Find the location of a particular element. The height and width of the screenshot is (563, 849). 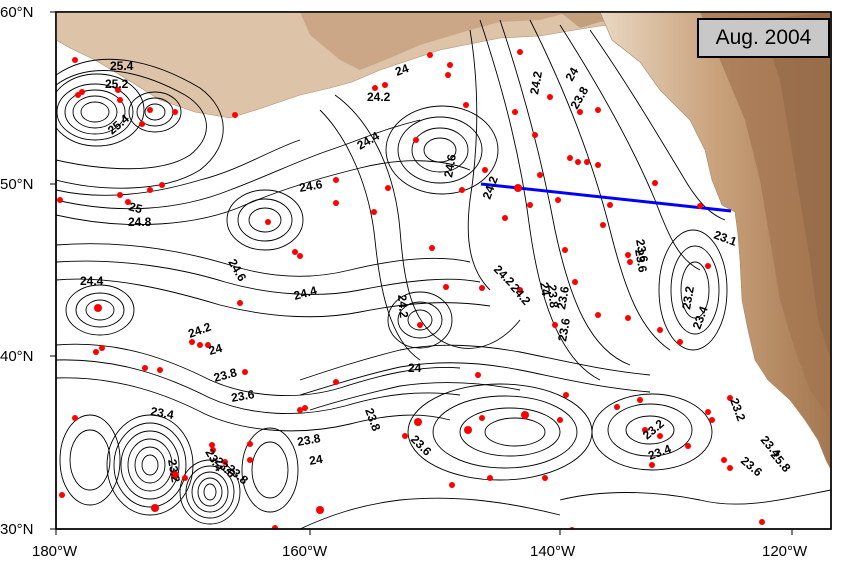

contour-label: 25 is located at coordinates (135, 207).